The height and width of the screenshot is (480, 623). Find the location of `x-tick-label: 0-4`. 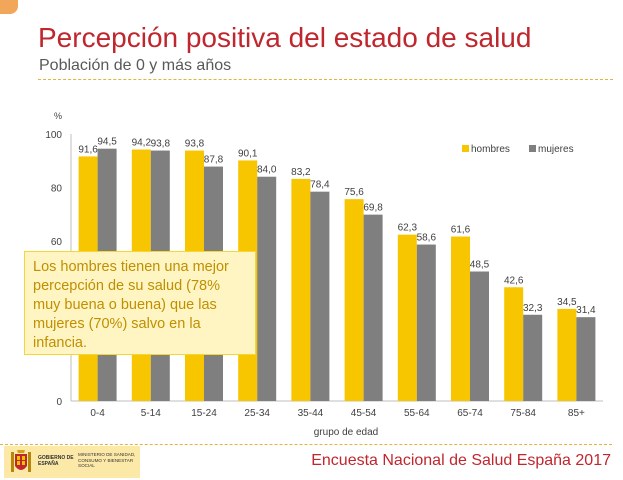

x-tick-label: 0-4 is located at coordinates (97, 413).